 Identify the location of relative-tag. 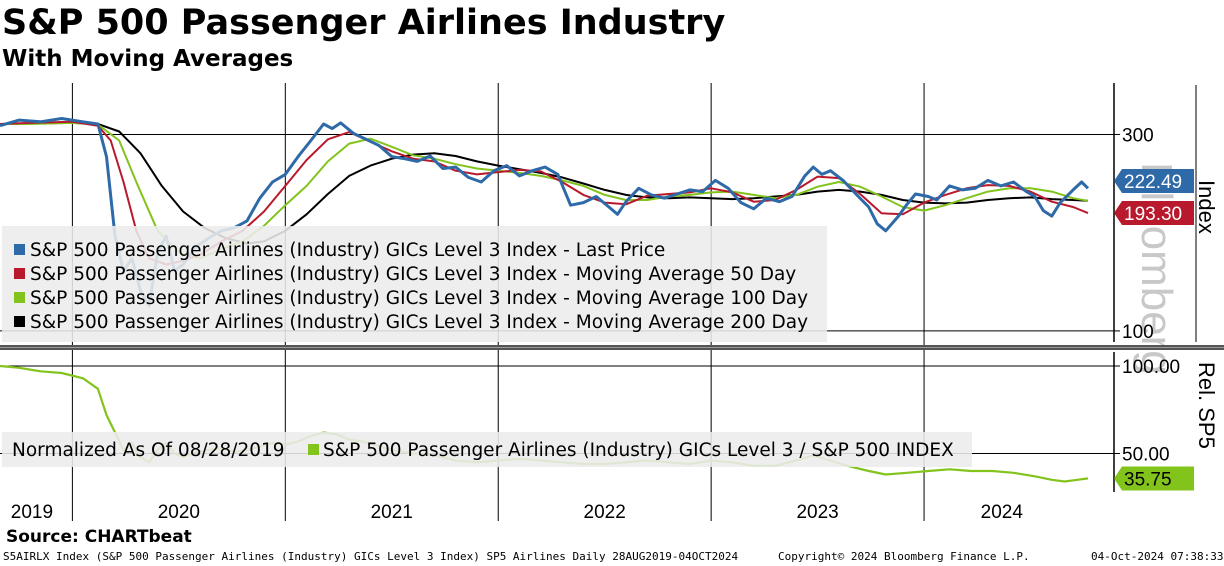
(1154, 478).